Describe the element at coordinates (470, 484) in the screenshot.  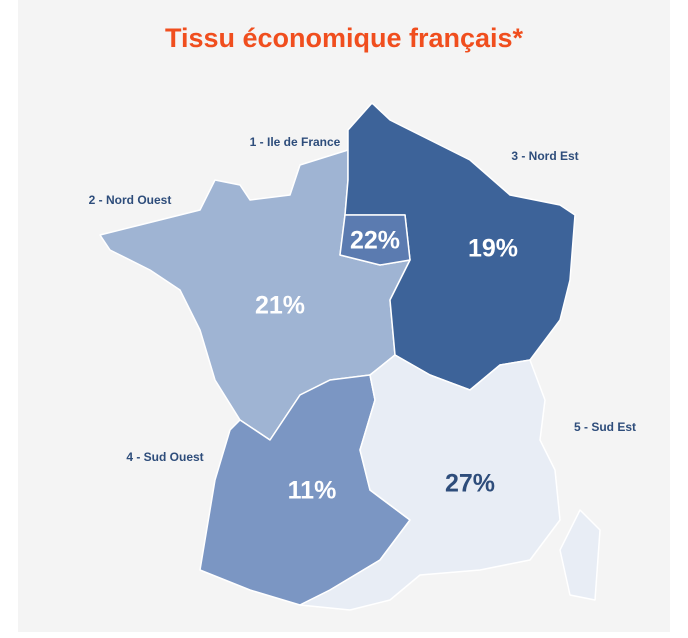
I see `region-share: 27%` at that location.